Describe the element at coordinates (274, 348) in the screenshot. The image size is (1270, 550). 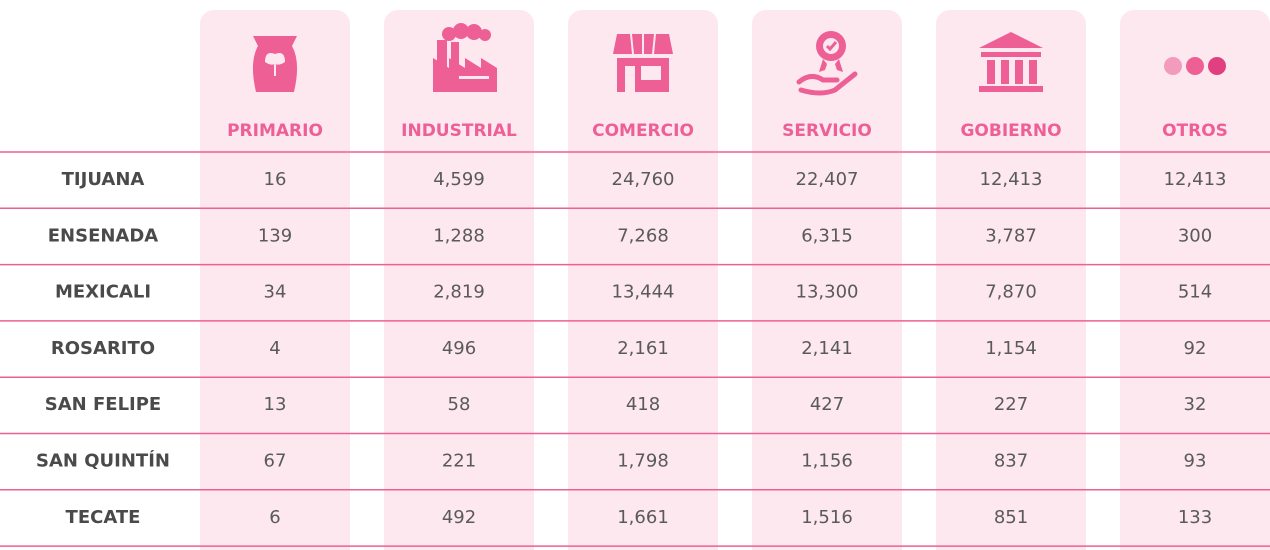
I see `cell: 4` at that location.